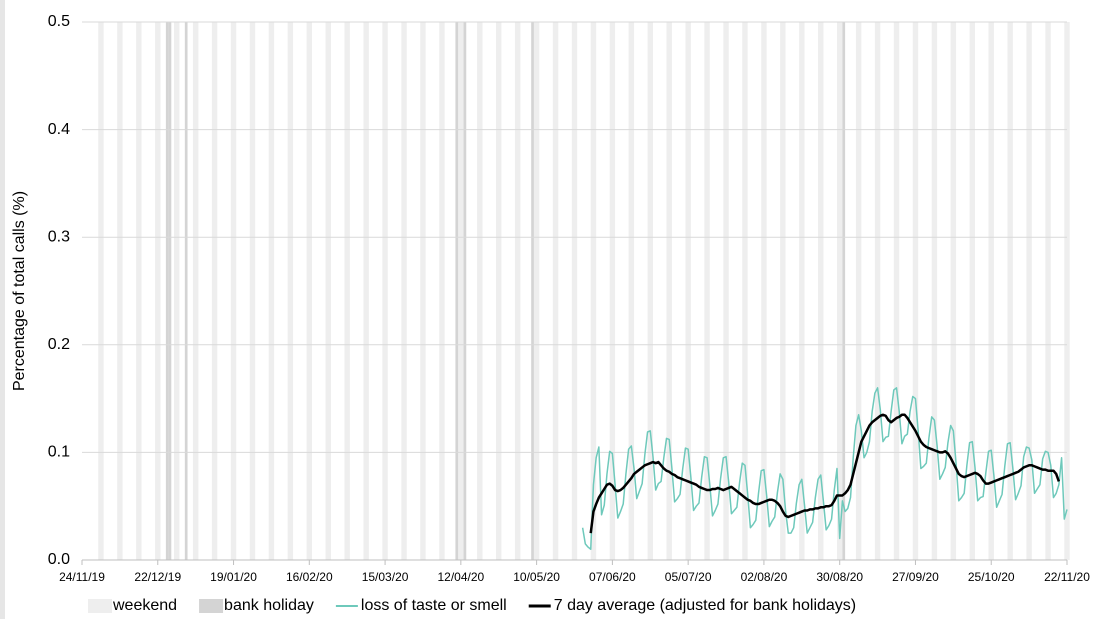 This screenshot has width=1111, height=619. I want to click on y-tick-label: 0.1, so click(59, 452).